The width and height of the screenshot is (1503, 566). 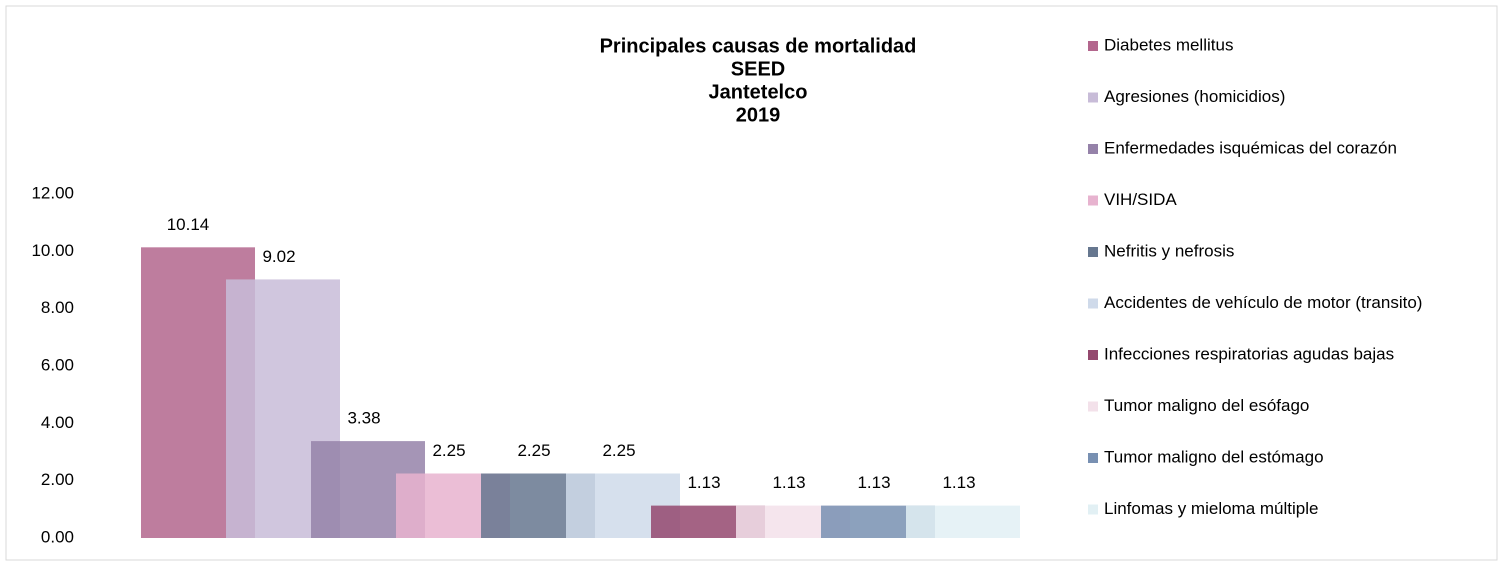 What do you see at coordinates (963, 521) in the screenshot?
I see `bar` at bounding box center [963, 521].